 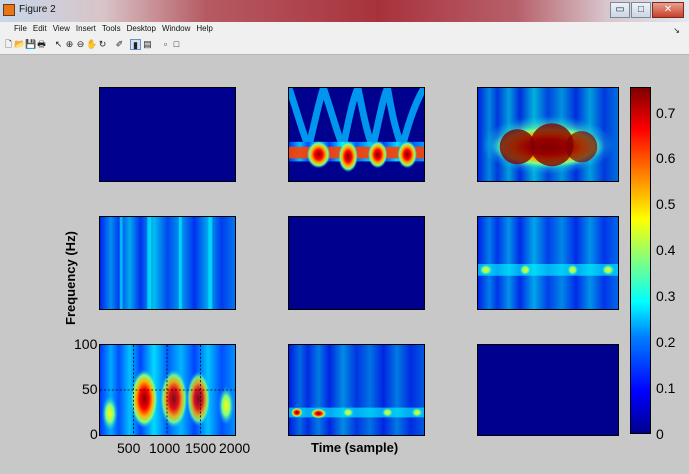 I want to click on rotate-3d-icon: ↻, so click(x=102, y=44).